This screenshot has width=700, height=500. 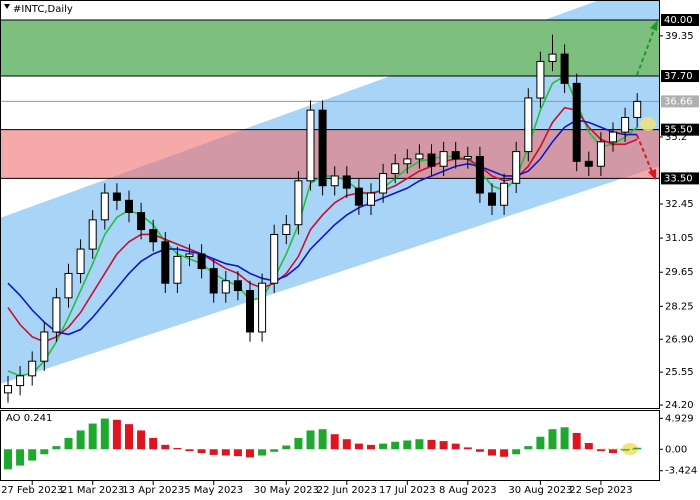 What do you see at coordinates (213, 490) in the screenshot?
I see `x-tick-label: 5 May 2023` at bounding box center [213, 490].